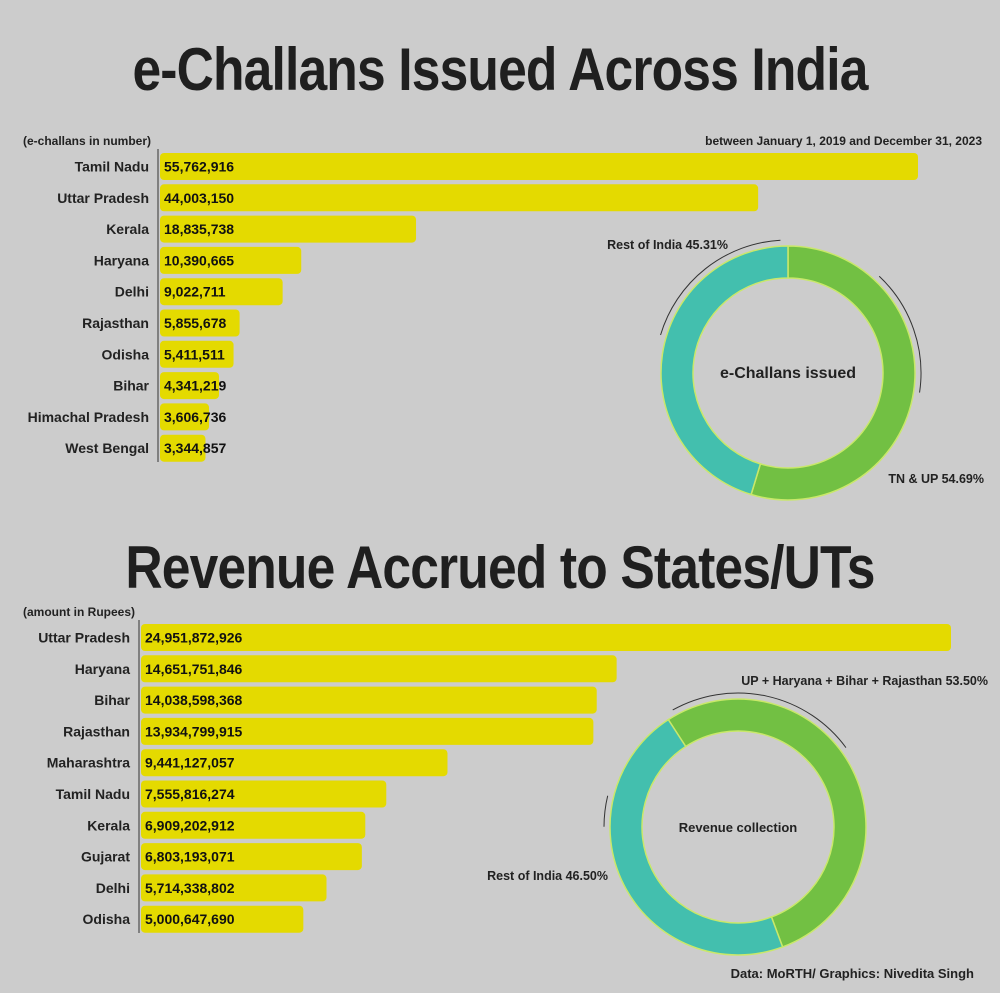 This screenshot has width=1000, height=993. What do you see at coordinates (199, 260) in the screenshot?
I see `bar-value-label: 10,390,665` at bounding box center [199, 260].